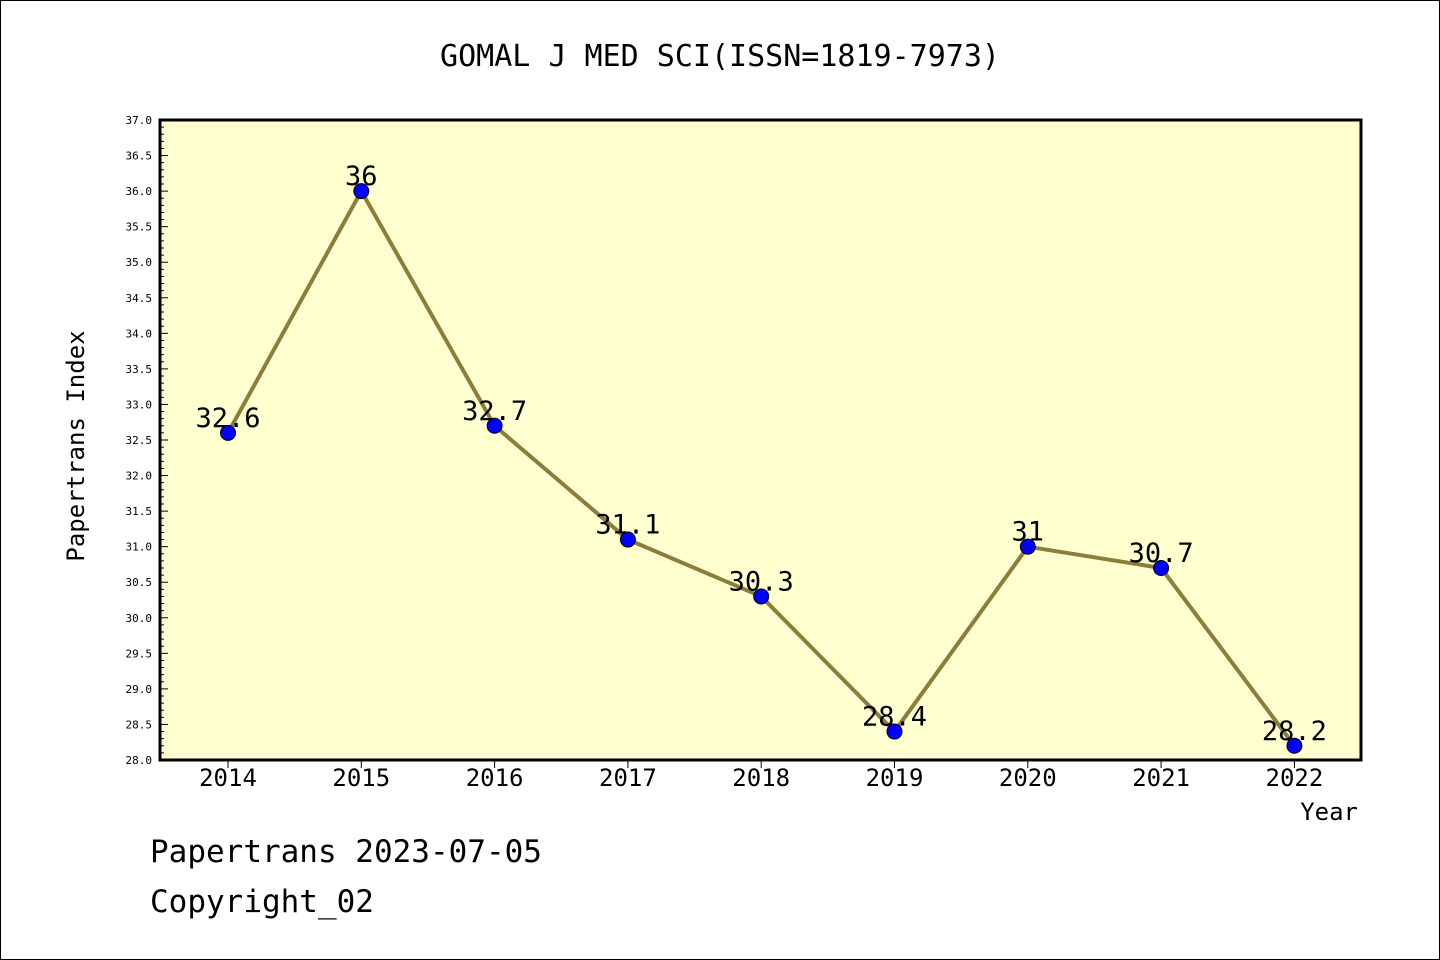  What do you see at coordinates (139, 227) in the screenshot?
I see `y-tick-label: 35.5` at bounding box center [139, 227].